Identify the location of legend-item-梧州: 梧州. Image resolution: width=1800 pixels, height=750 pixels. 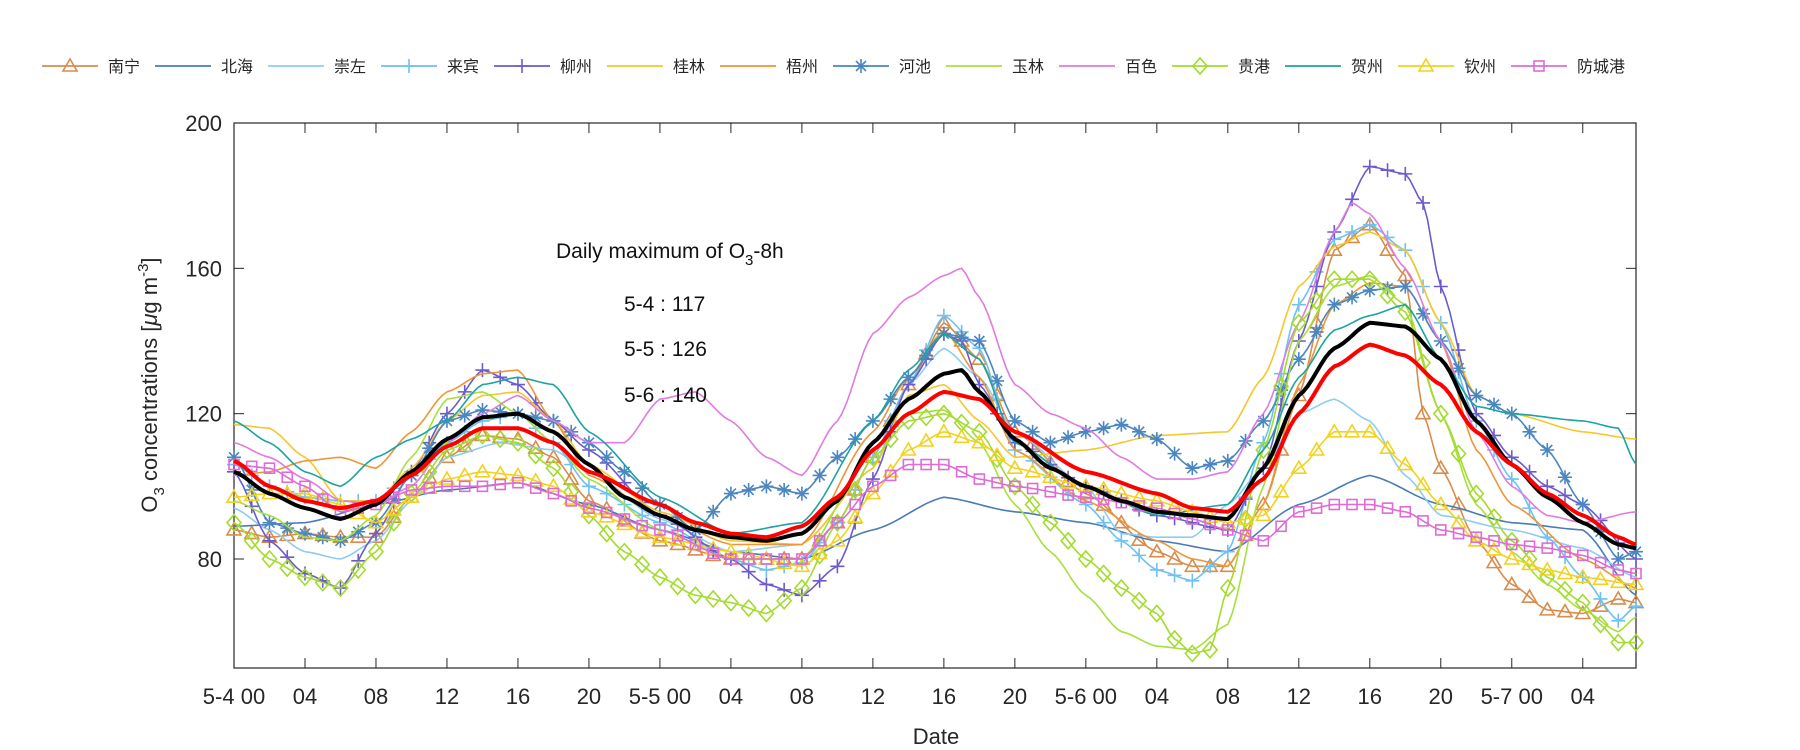
(769, 67).